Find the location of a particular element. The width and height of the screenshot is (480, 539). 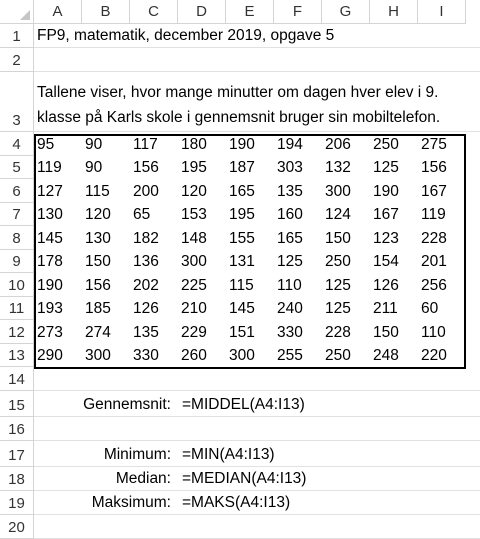

cell-g6: 300 is located at coordinates (338, 191).